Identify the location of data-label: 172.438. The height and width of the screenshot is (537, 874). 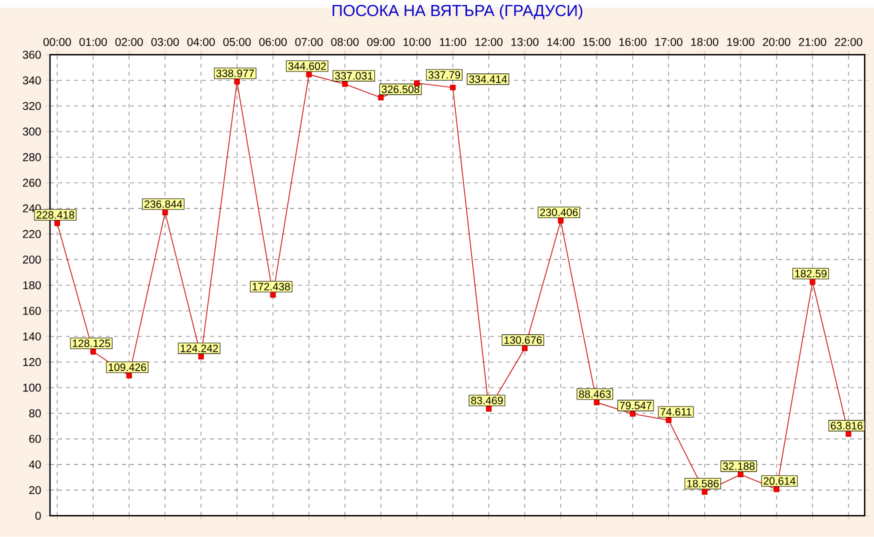
(271, 286).